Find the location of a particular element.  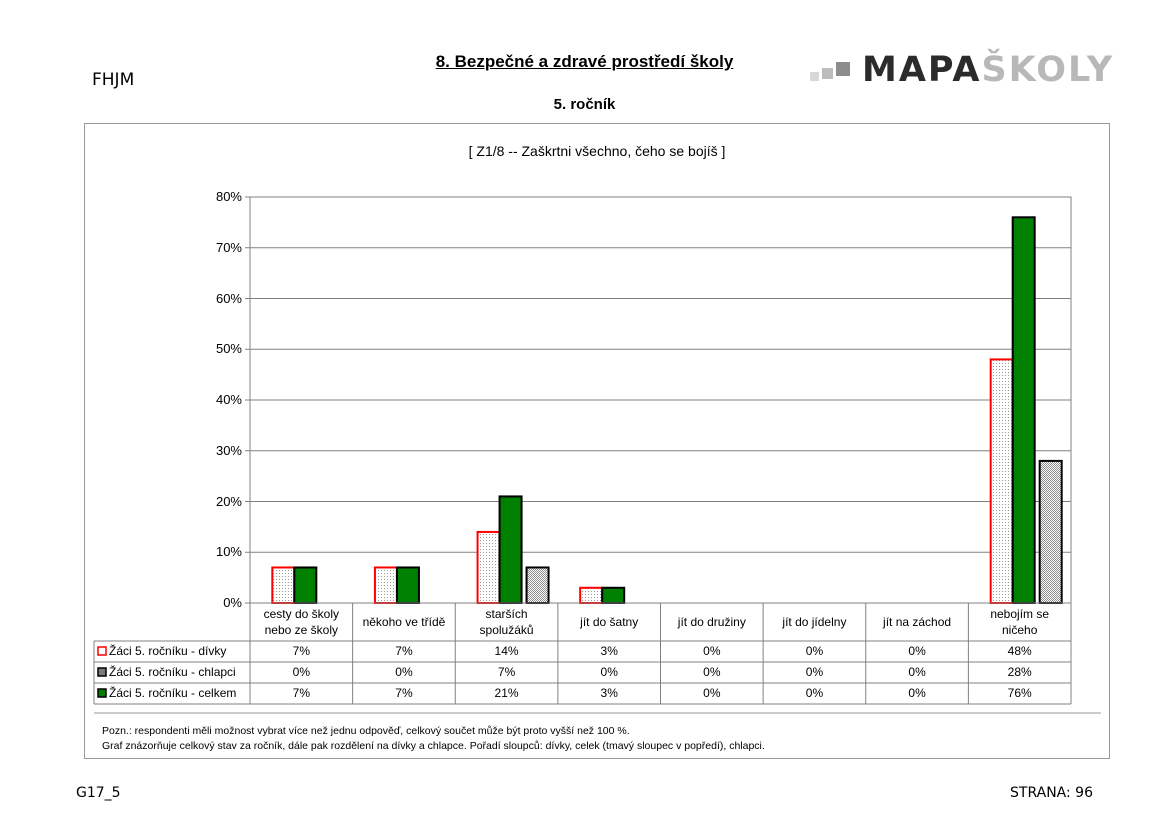

school-code: FHJM is located at coordinates (113, 80).